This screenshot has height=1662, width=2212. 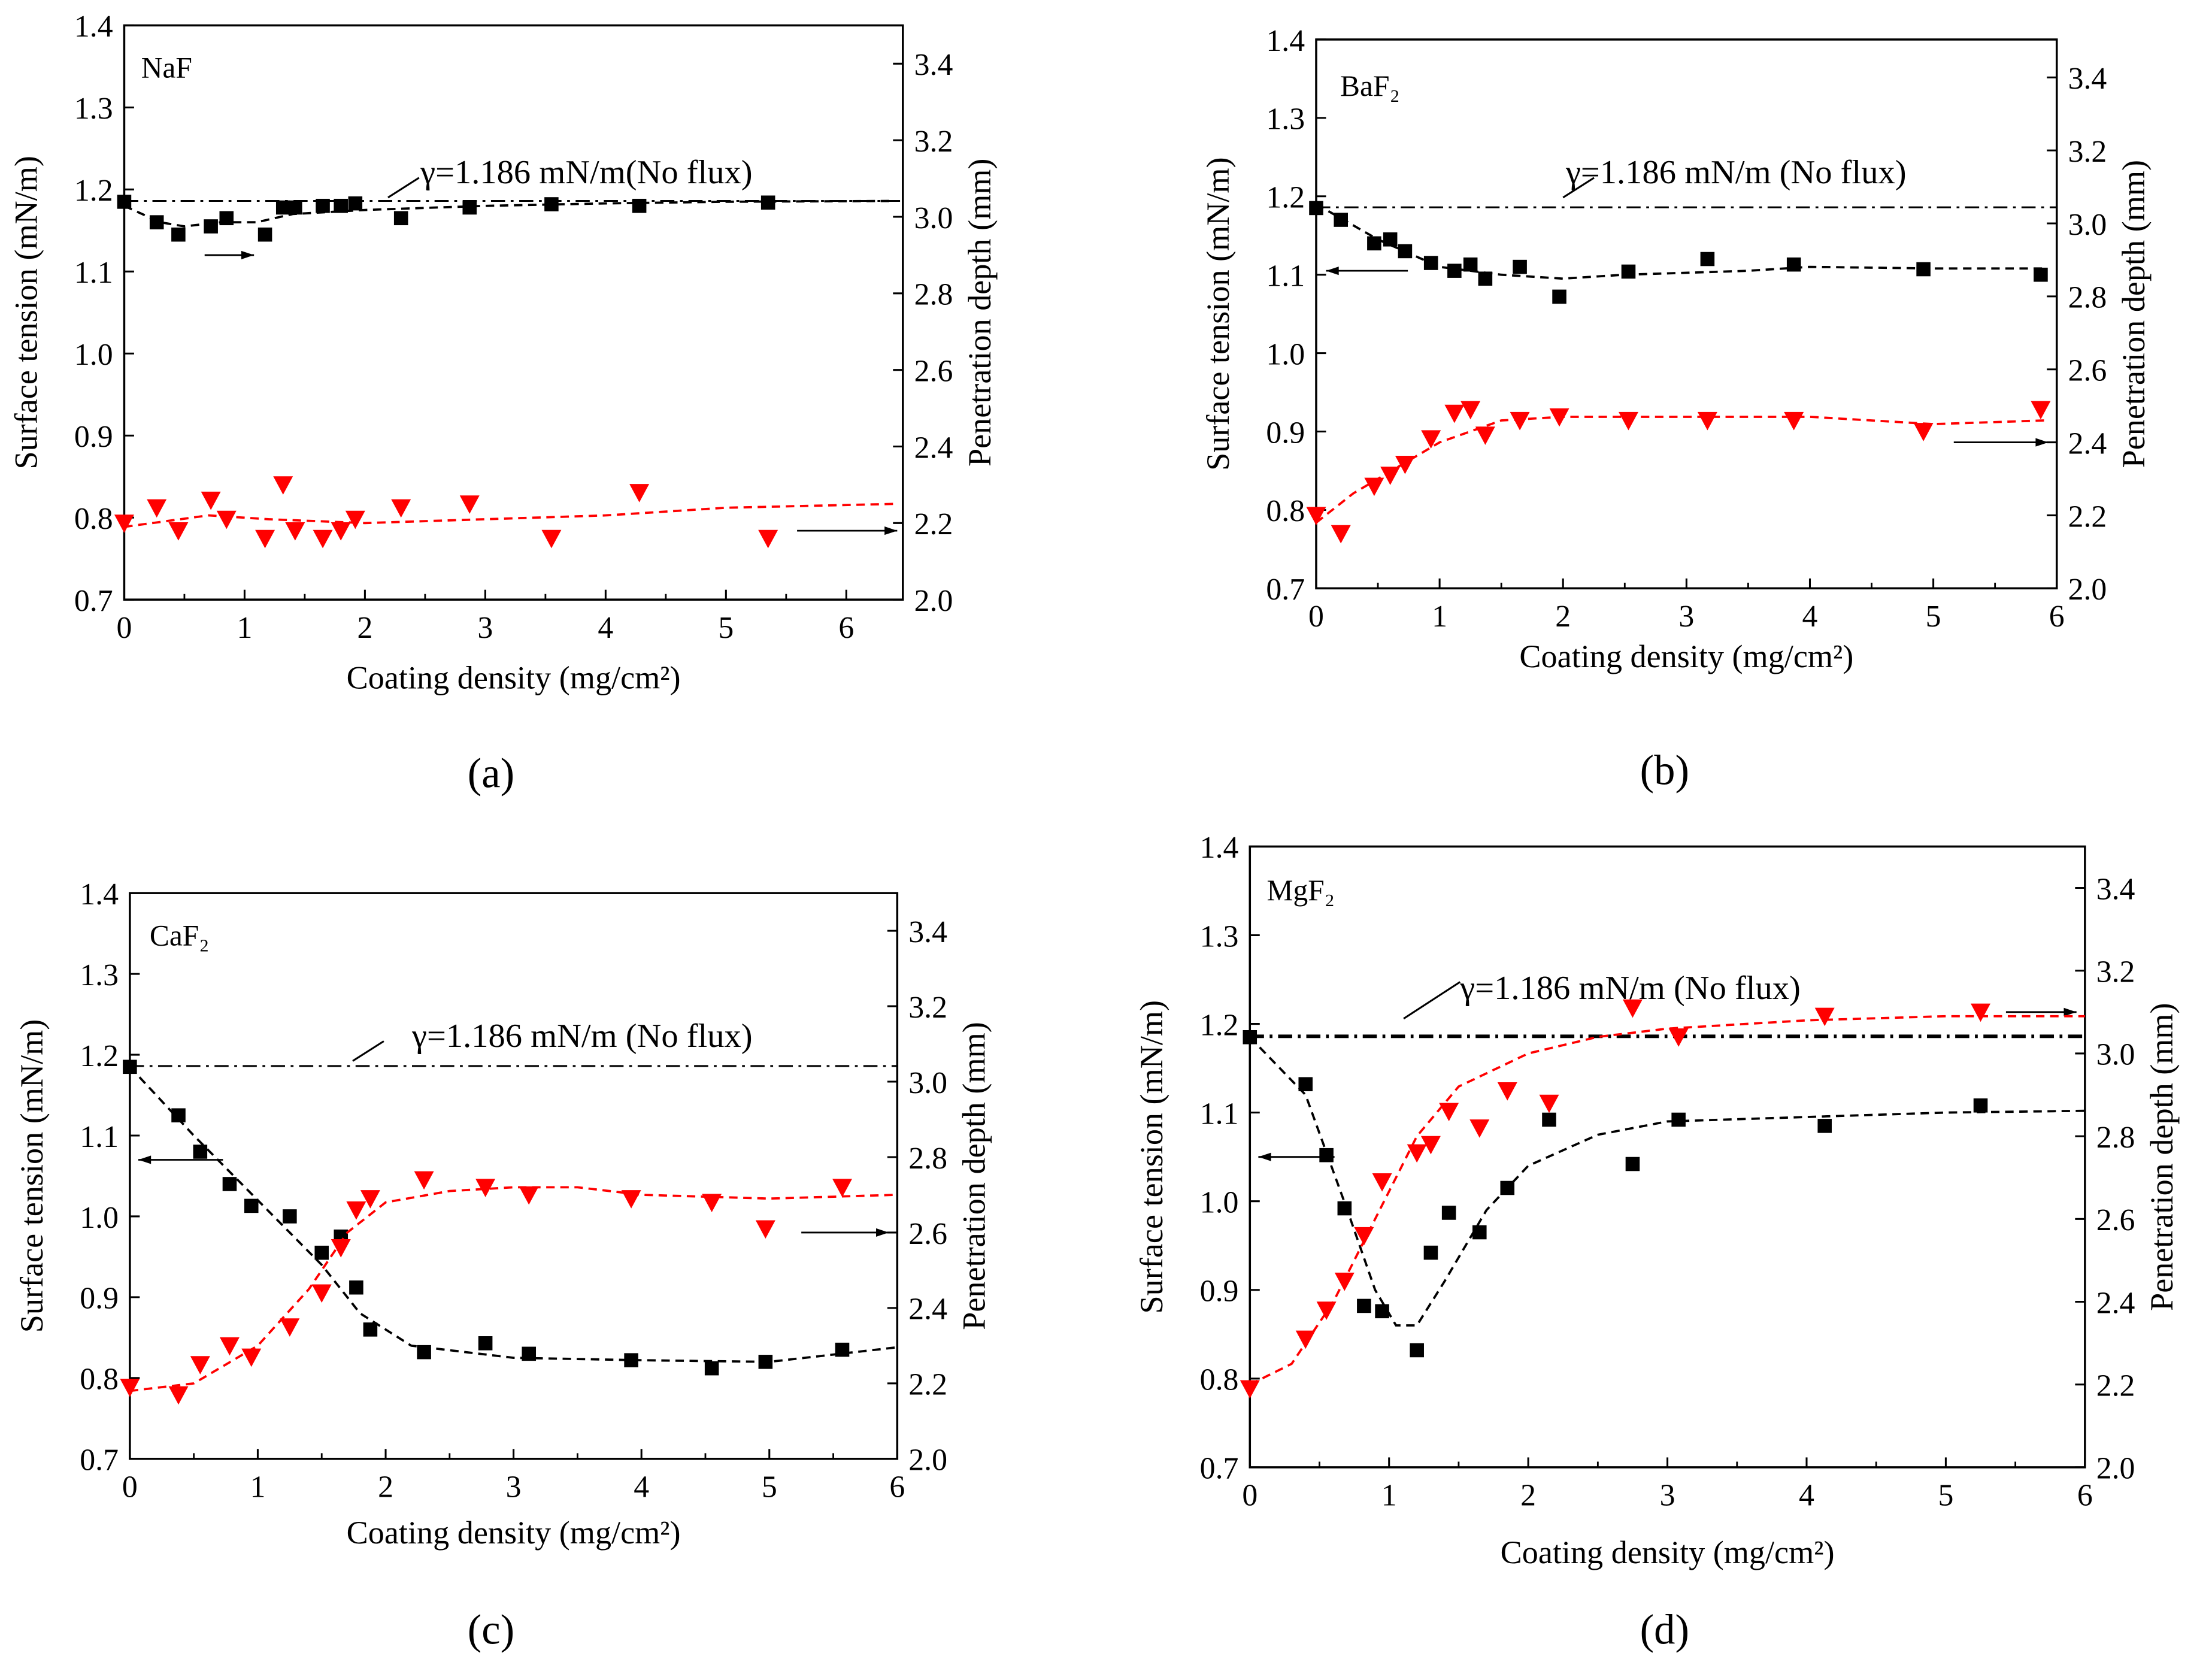 I want to click on y-tick-label: 1.3, so click(x=1285, y=119).